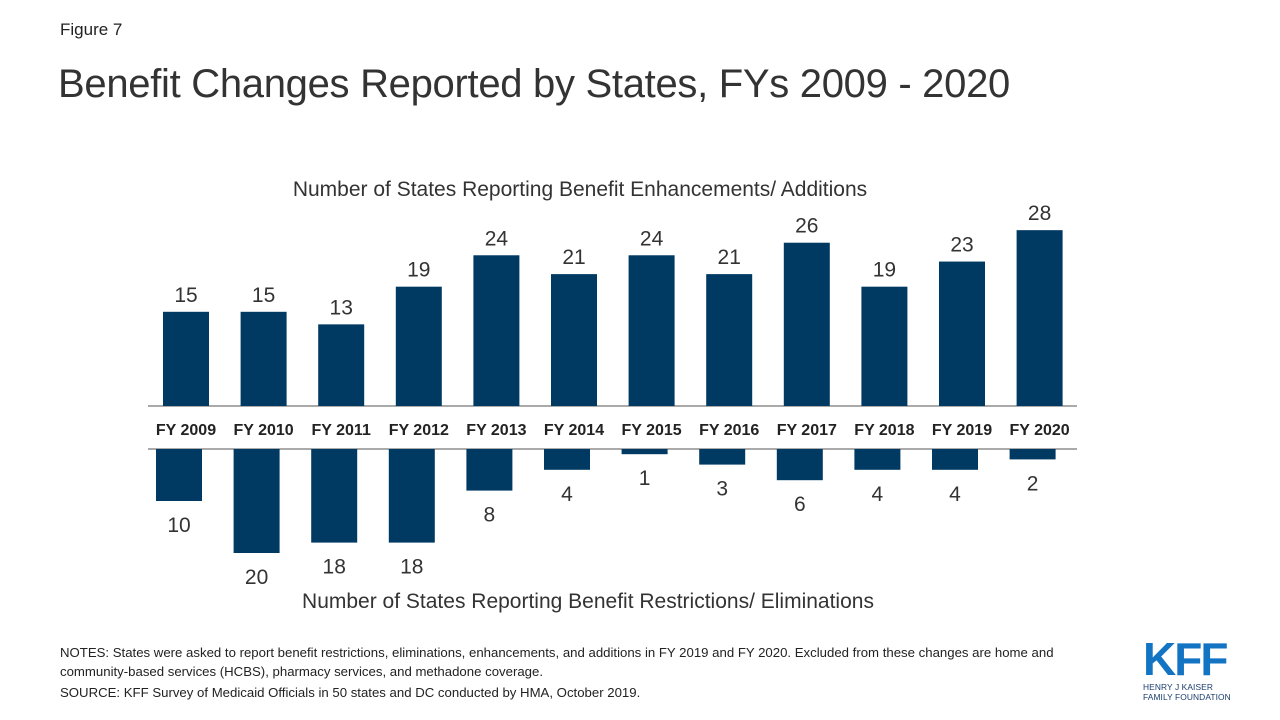 The height and width of the screenshot is (720, 1280). Describe the element at coordinates (800, 504) in the screenshot. I see `restriction-data-label: 6` at that location.